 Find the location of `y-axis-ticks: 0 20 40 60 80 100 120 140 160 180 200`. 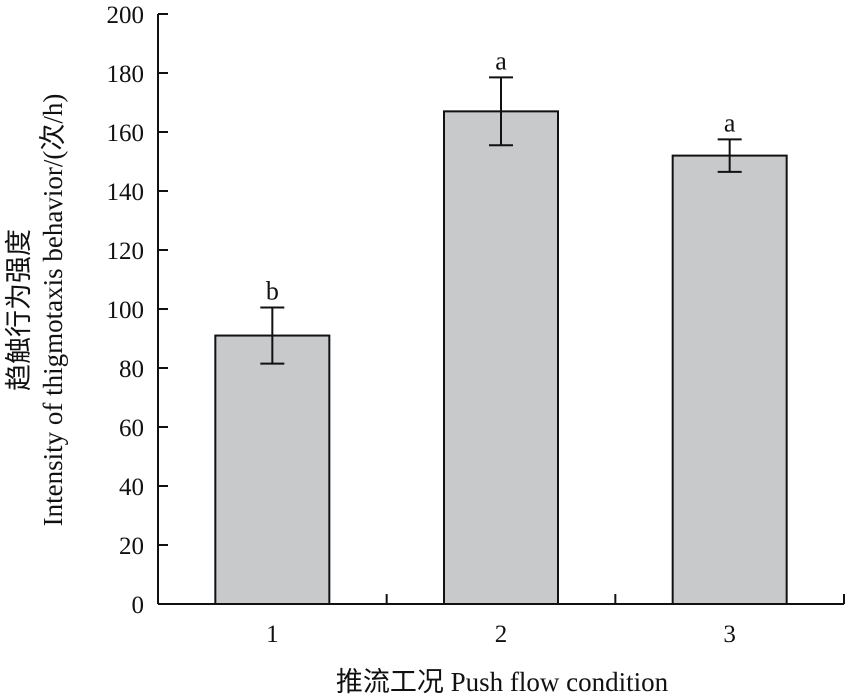

y-axis-ticks: 0 20 40 60 80 100 120 140 160 180 200 is located at coordinates (137, 310).